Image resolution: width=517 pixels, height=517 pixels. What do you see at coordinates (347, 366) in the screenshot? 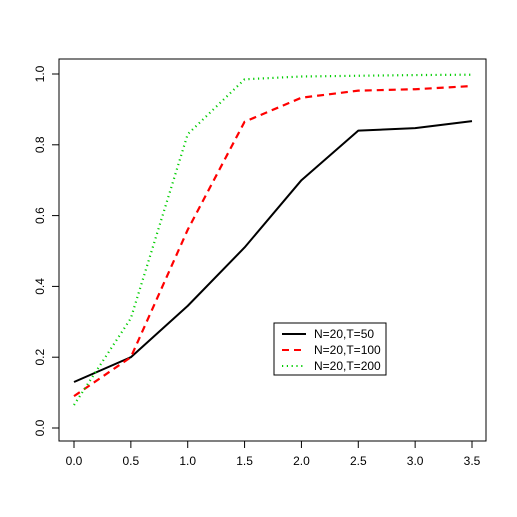
I see `legend-label: N=20,T=200` at bounding box center [347, 366].